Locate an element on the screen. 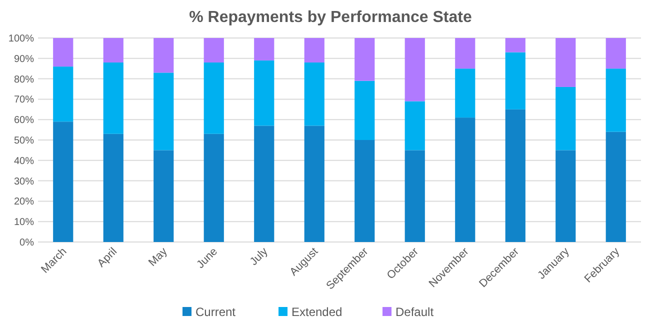 This screenshot has height=330, width=661. y-tick-label: 20% is located at coordinates (24, 202).